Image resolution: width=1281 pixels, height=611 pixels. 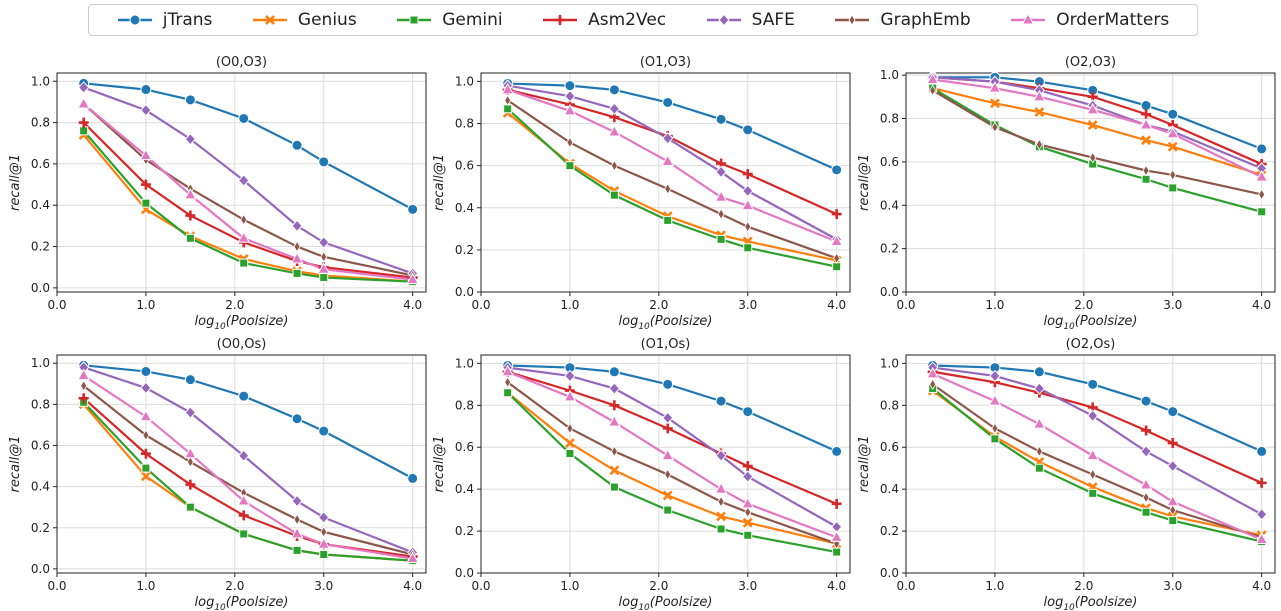 I want to click on series-jtrans, so click(x=672, y=408).